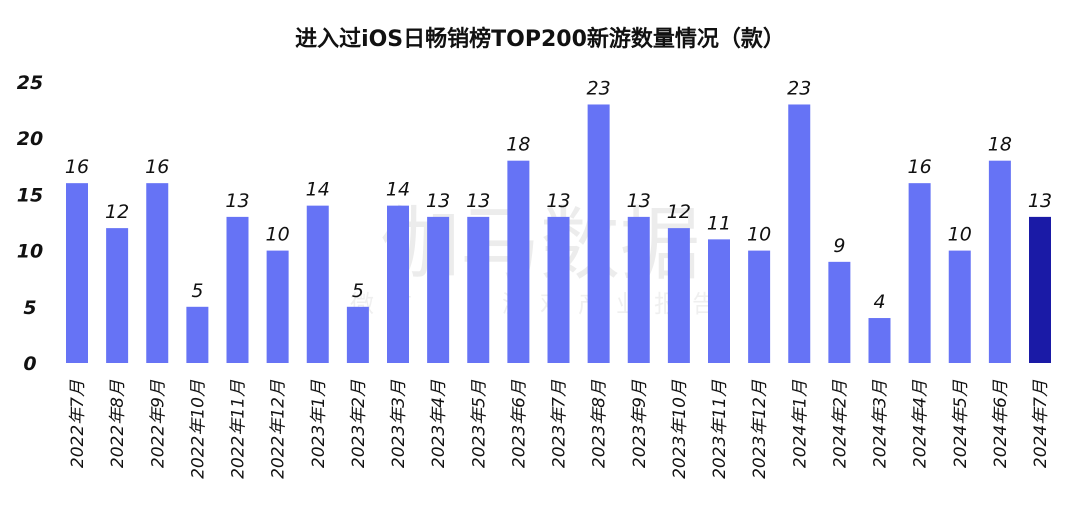  What do you see at coordinates (30, 195) in the screenshot?
I see `y-tick-label: 15` at bounding box center [30, 195].